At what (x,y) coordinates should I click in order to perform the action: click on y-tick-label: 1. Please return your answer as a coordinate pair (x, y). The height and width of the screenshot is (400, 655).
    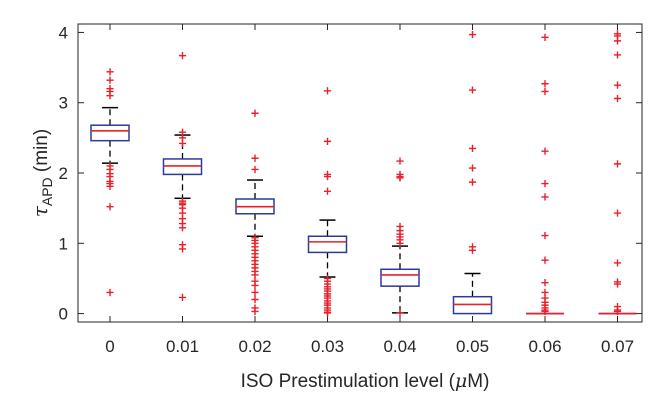
    Looking at the image, I should click on (63, 243).